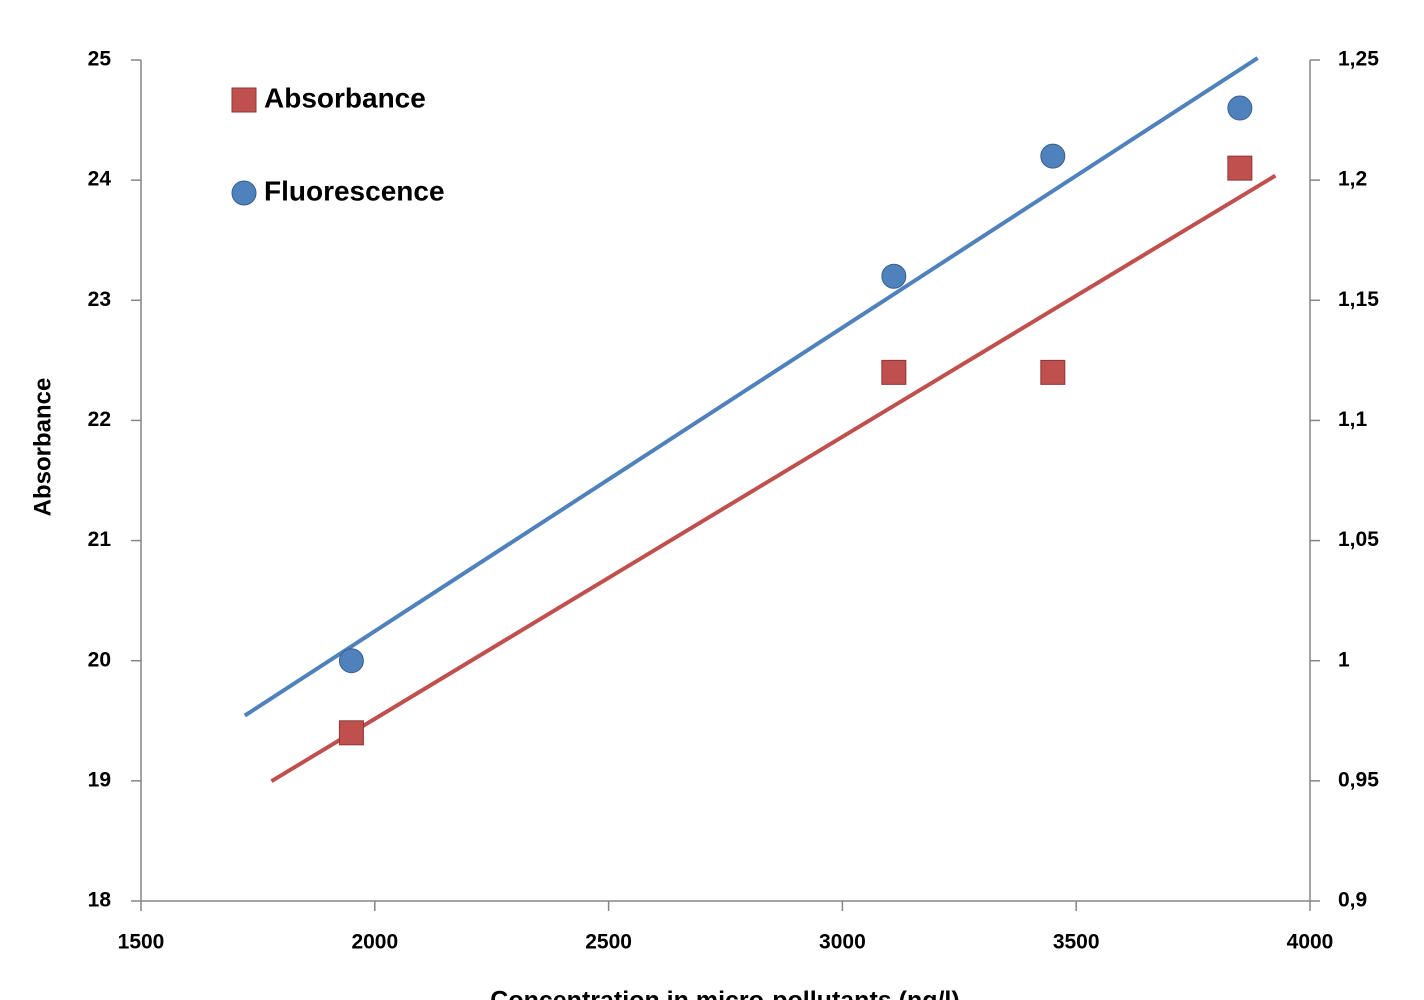 This screenshot has height=1000, width=1424. I want to click on y2-tick-label: 1,05, so click(1358, 539).